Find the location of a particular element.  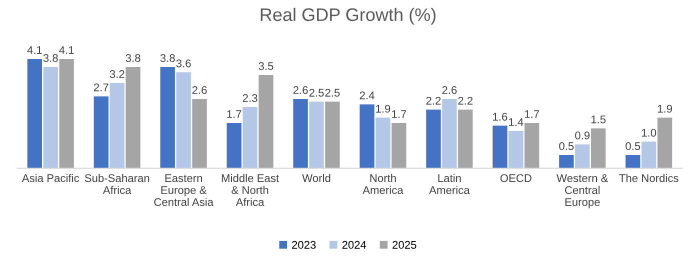

data-label: 3.5 is located at coordinates (266, 66).